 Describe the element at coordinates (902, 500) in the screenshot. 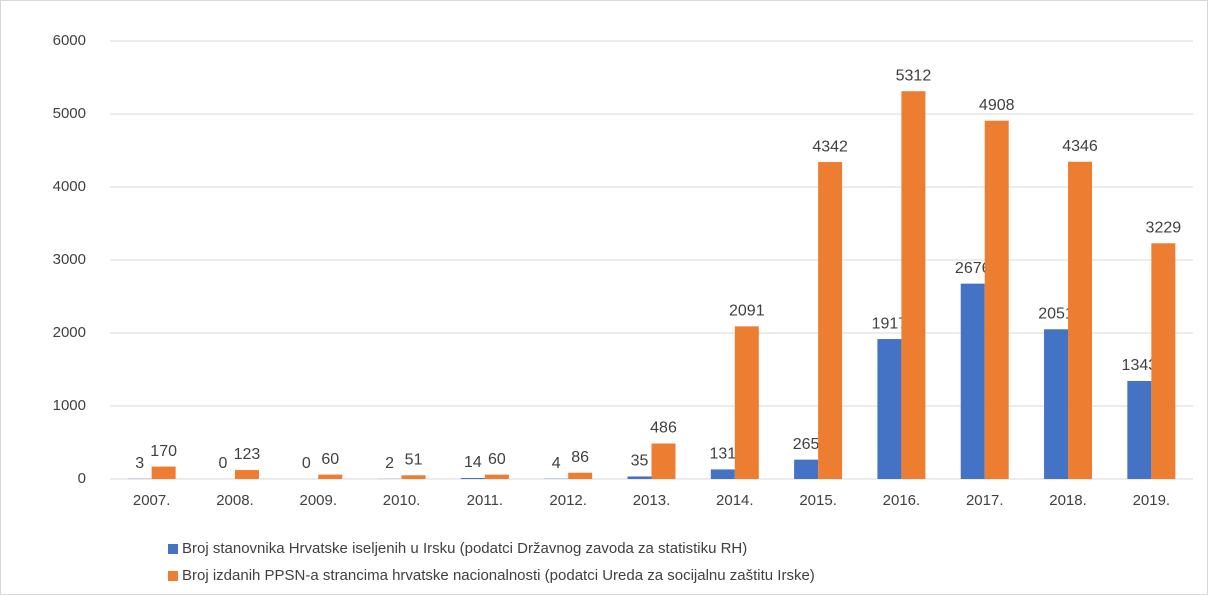

I see `x-tick-label: 2016.` at that location.